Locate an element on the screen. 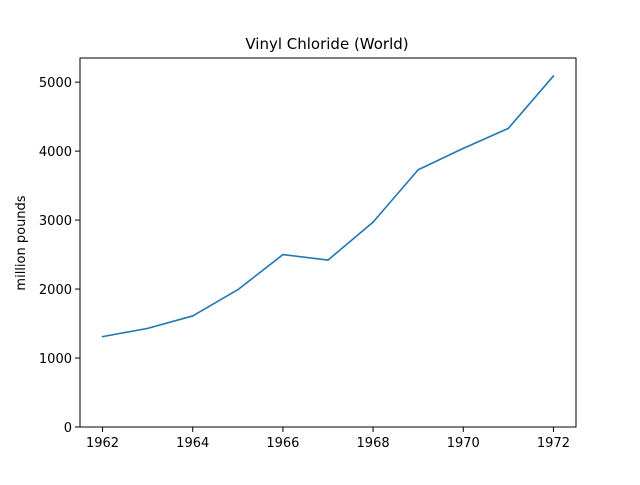  y-tick-label: 0 is located at coordinates (68, 428).